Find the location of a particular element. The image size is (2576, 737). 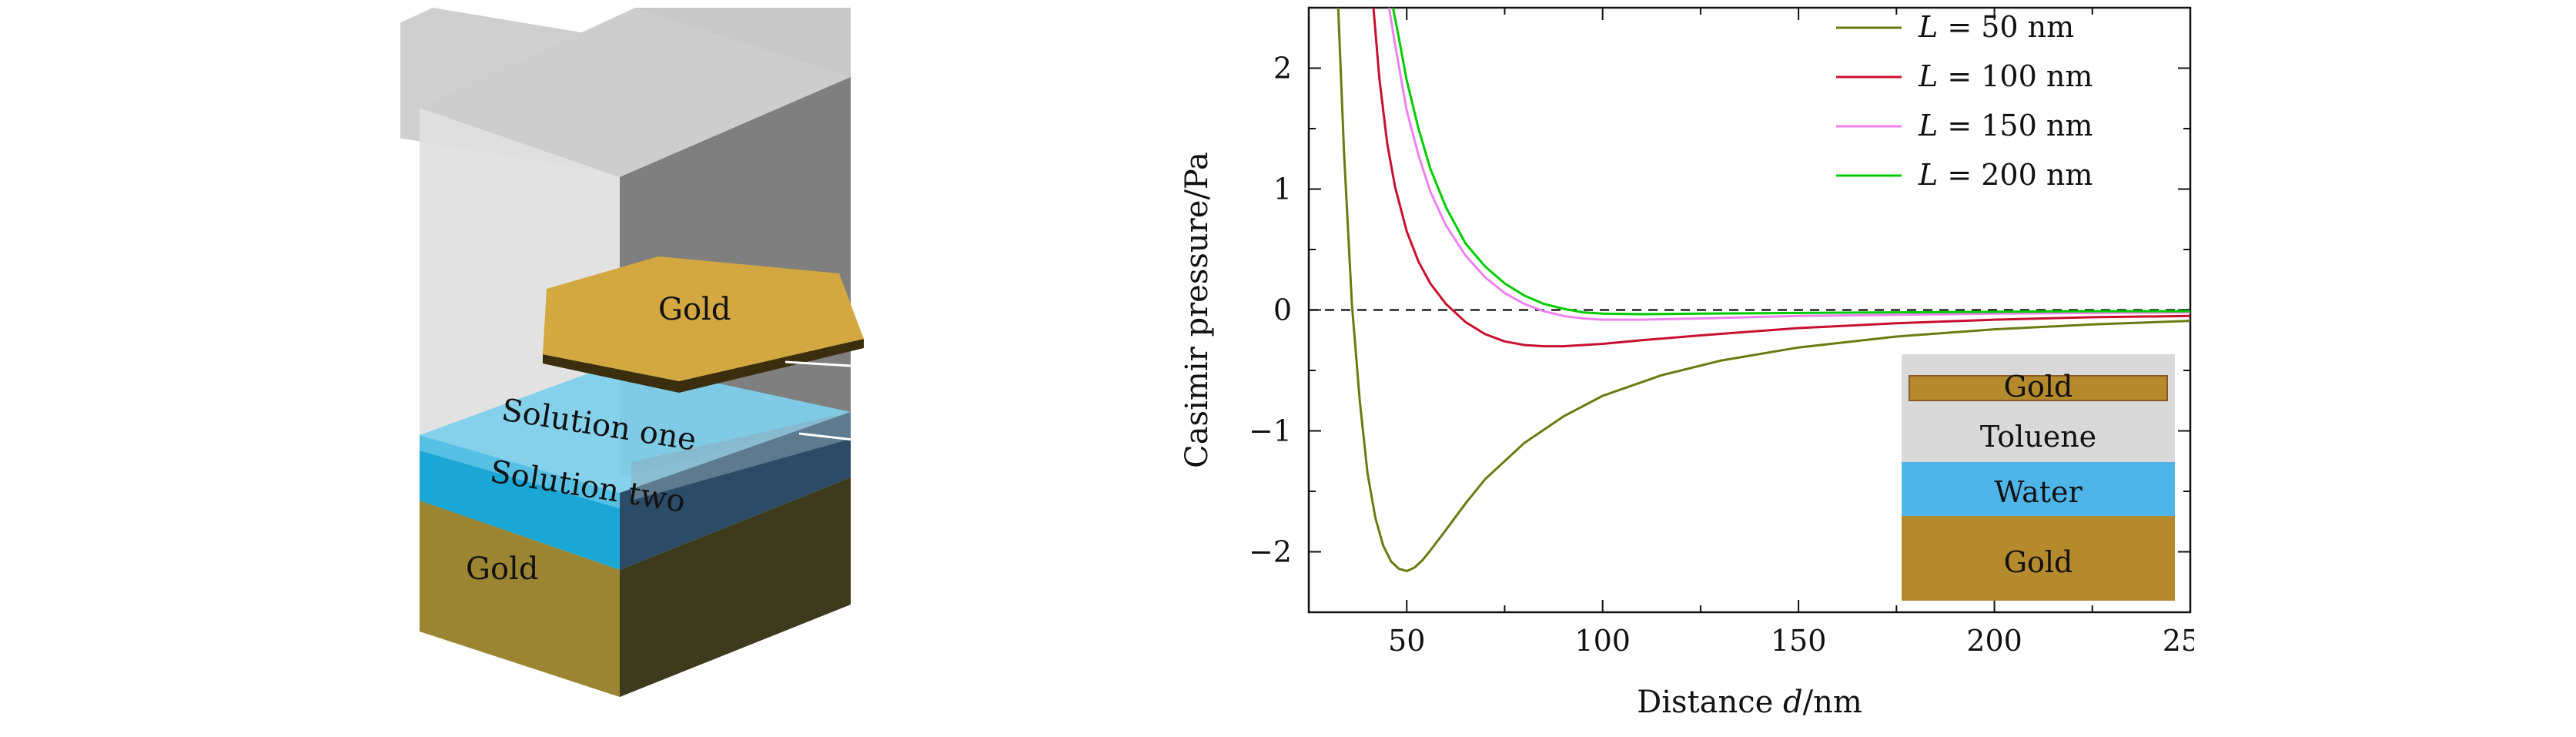

x-axis-title-var: d is located at coordinates (1793, 702).